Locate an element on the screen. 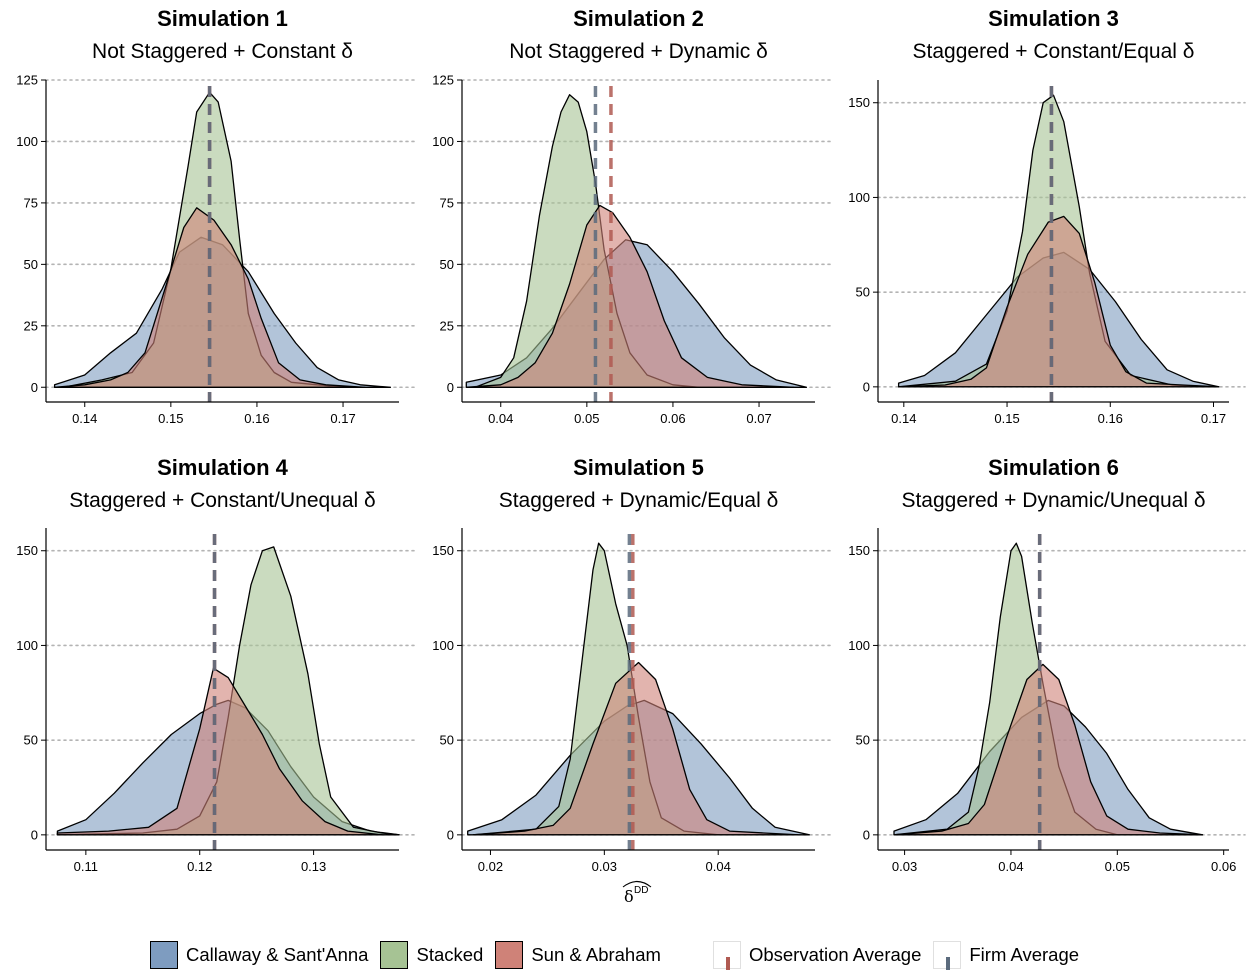 This screenshot has width=1256, height=972. legend-item-sun: Sun & Abraham is located at coordinates (578, 955).